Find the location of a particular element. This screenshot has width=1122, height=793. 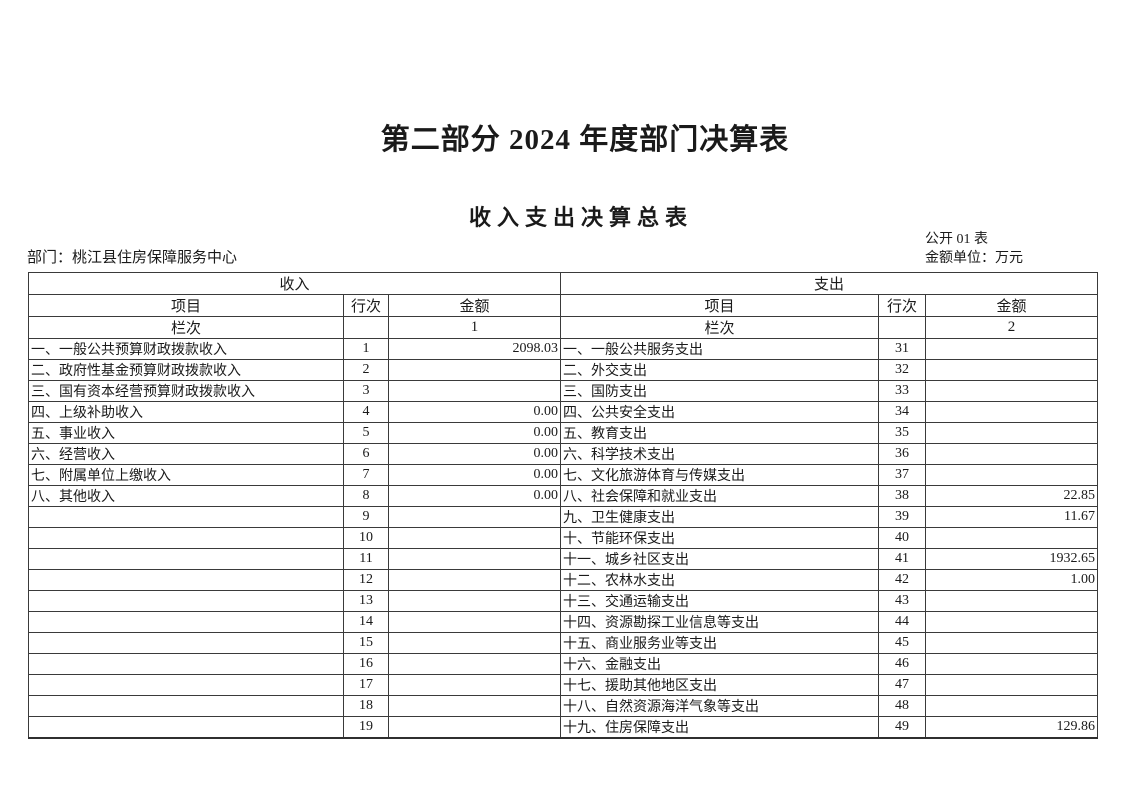

income-line-cell: 13 is located at coordinates (366, 601).